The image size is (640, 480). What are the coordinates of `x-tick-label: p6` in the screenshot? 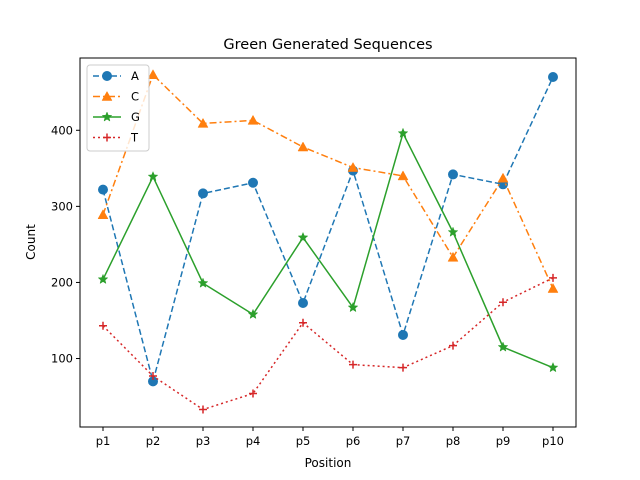 It's located at (353, 441).